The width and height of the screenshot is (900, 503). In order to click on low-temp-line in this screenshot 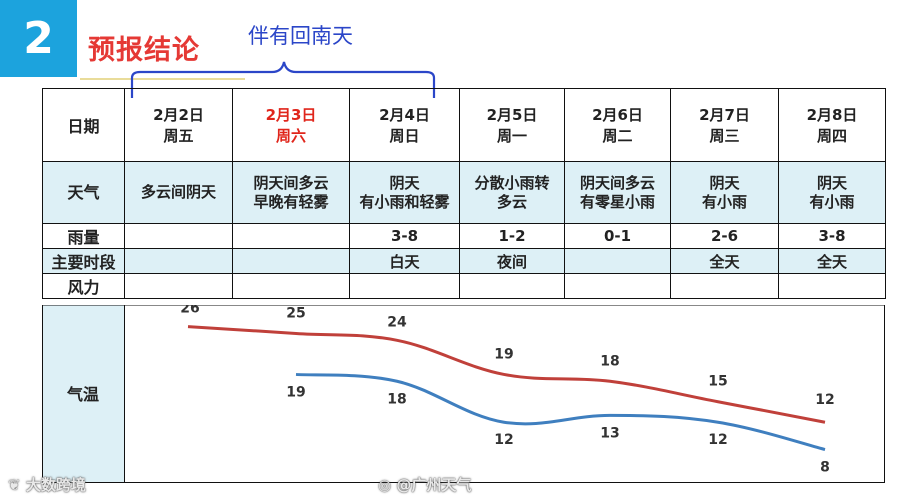, I will do `click(560, 411)`.